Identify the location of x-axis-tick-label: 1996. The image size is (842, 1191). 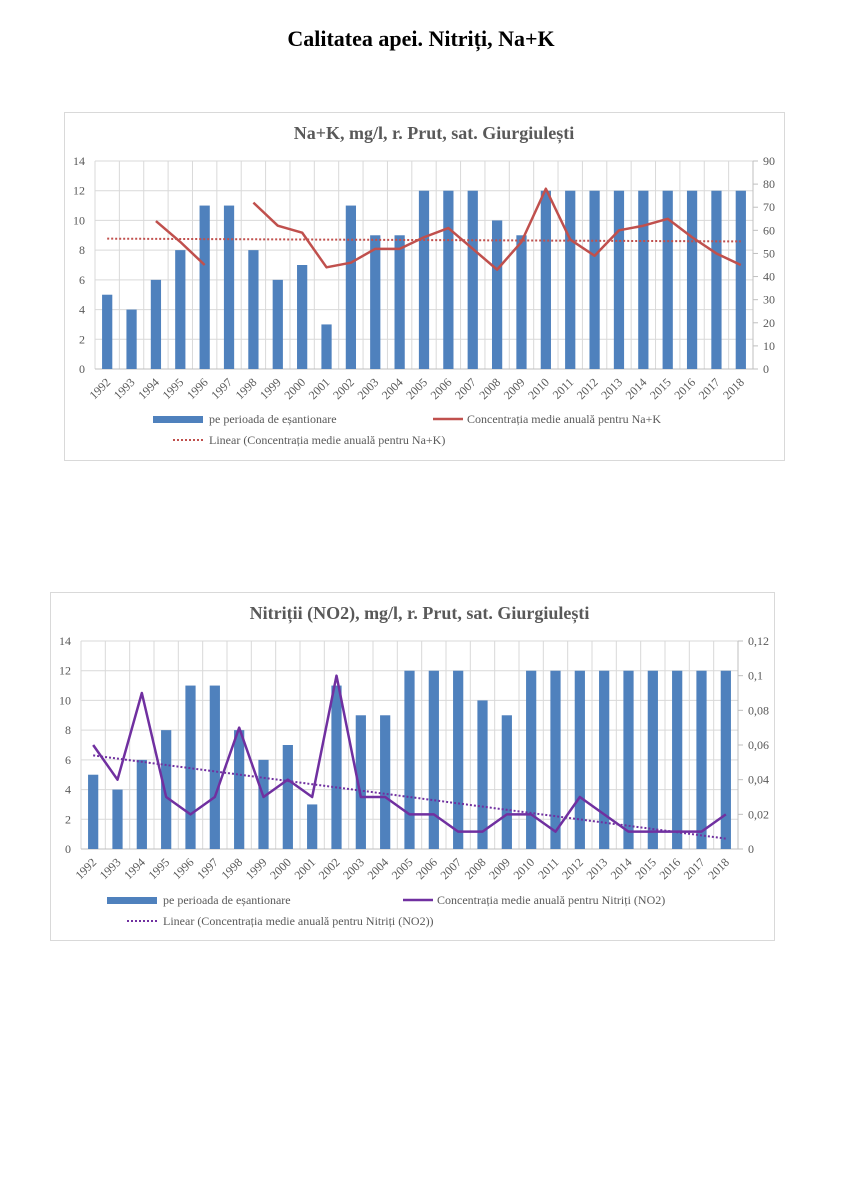
(183, 868).